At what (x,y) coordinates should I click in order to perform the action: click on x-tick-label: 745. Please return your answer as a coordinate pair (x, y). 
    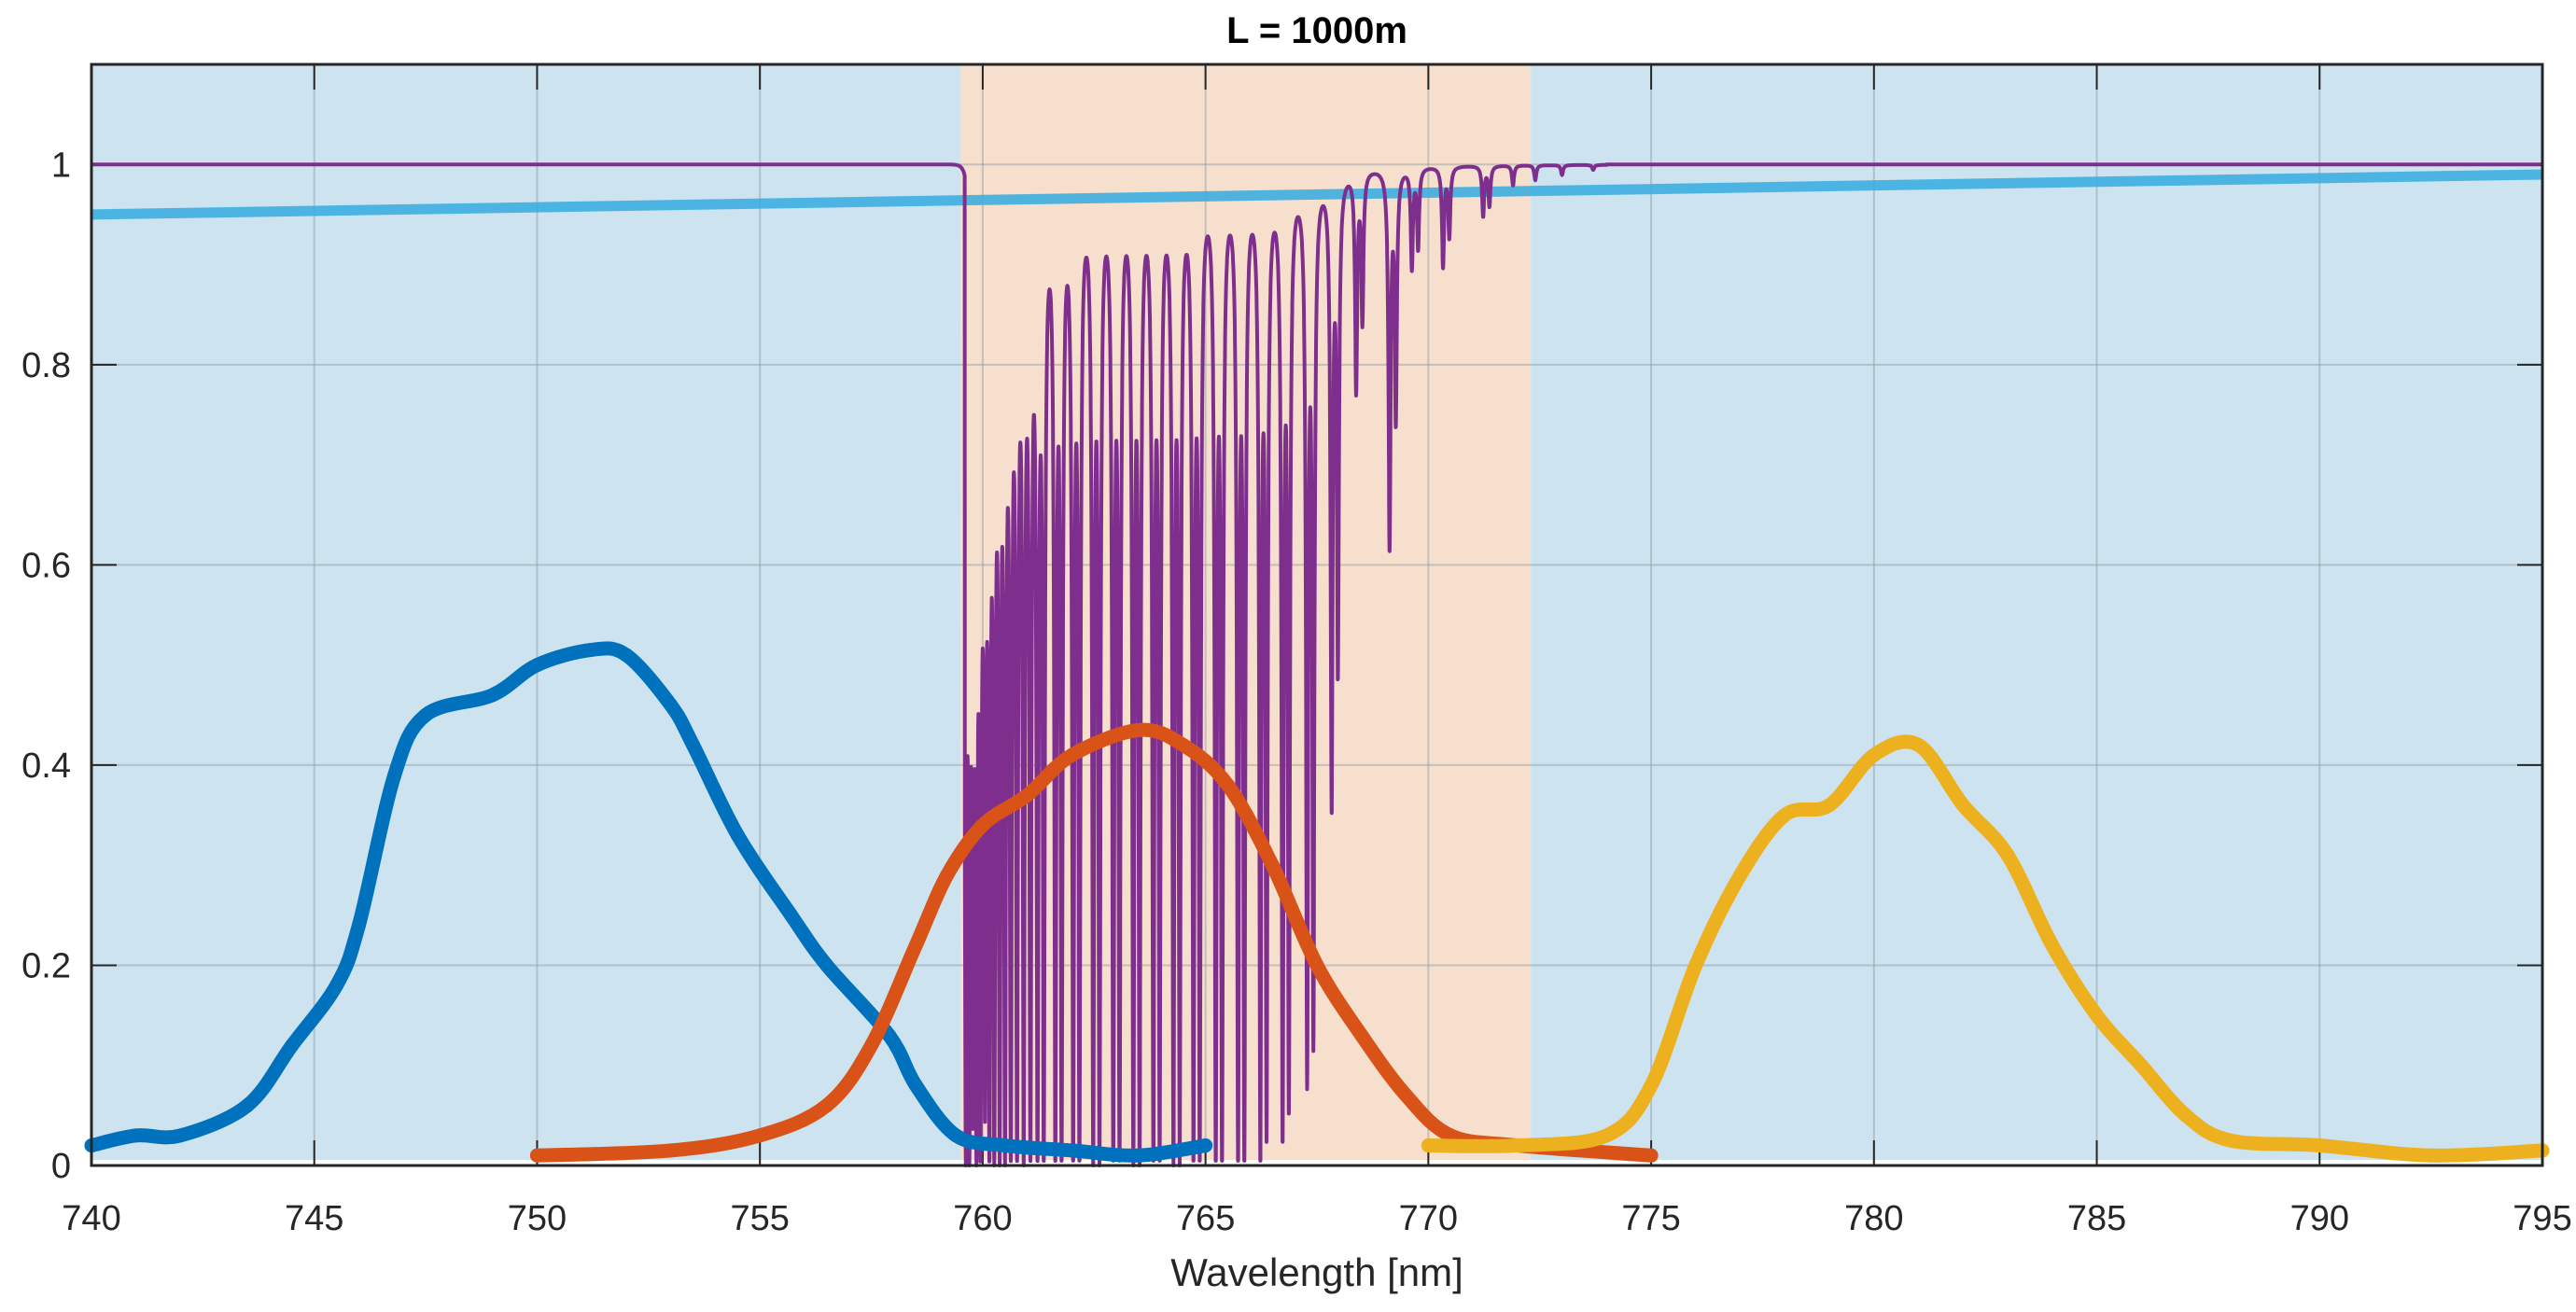
    Looking at the image, I should click on (314, 1218).